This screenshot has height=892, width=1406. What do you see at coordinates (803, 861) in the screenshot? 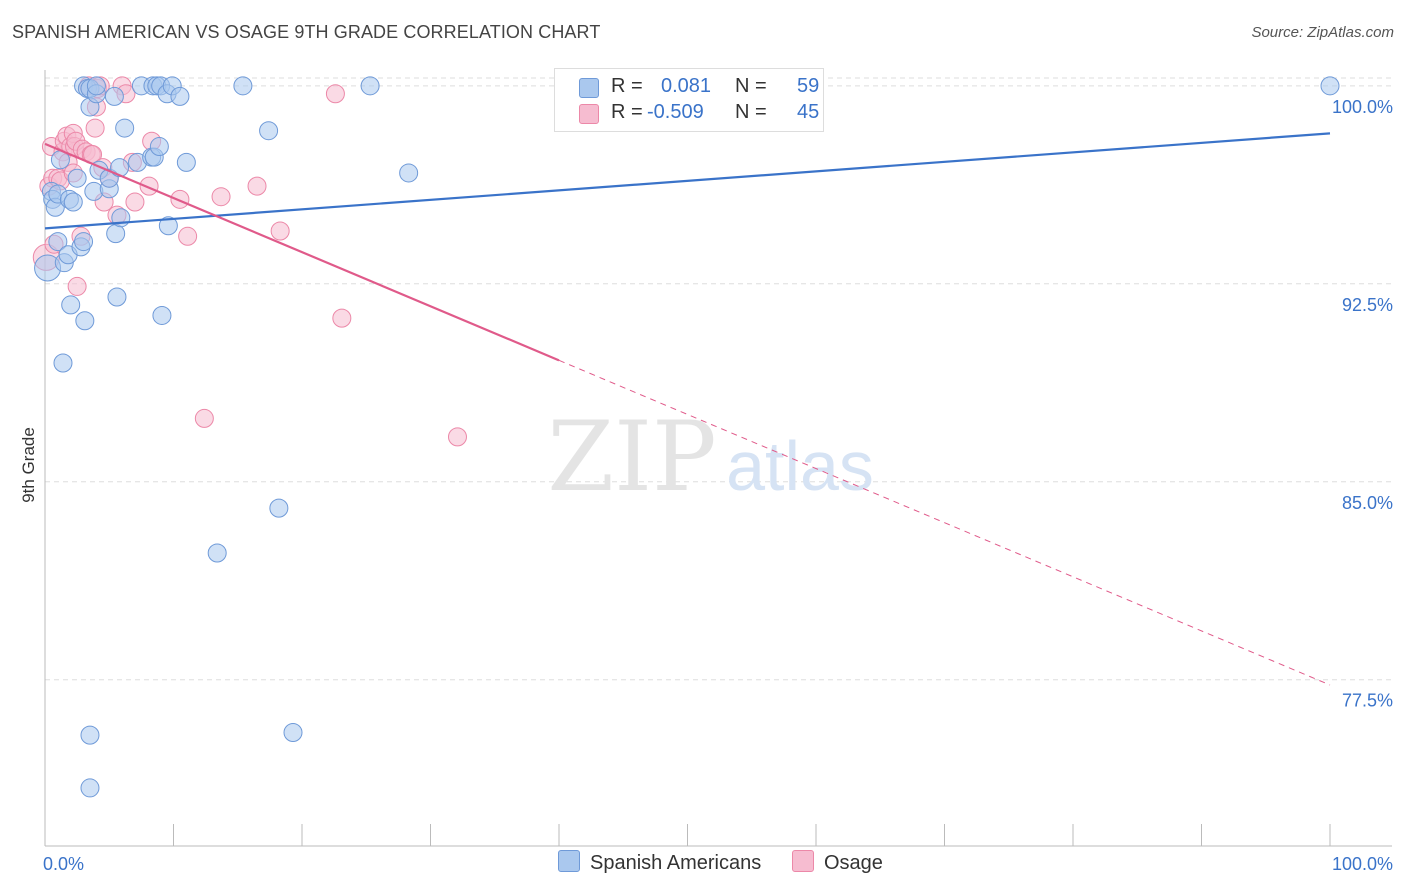
I see `bottom-legend-swatch-pink` at bounding box center [803, 861].